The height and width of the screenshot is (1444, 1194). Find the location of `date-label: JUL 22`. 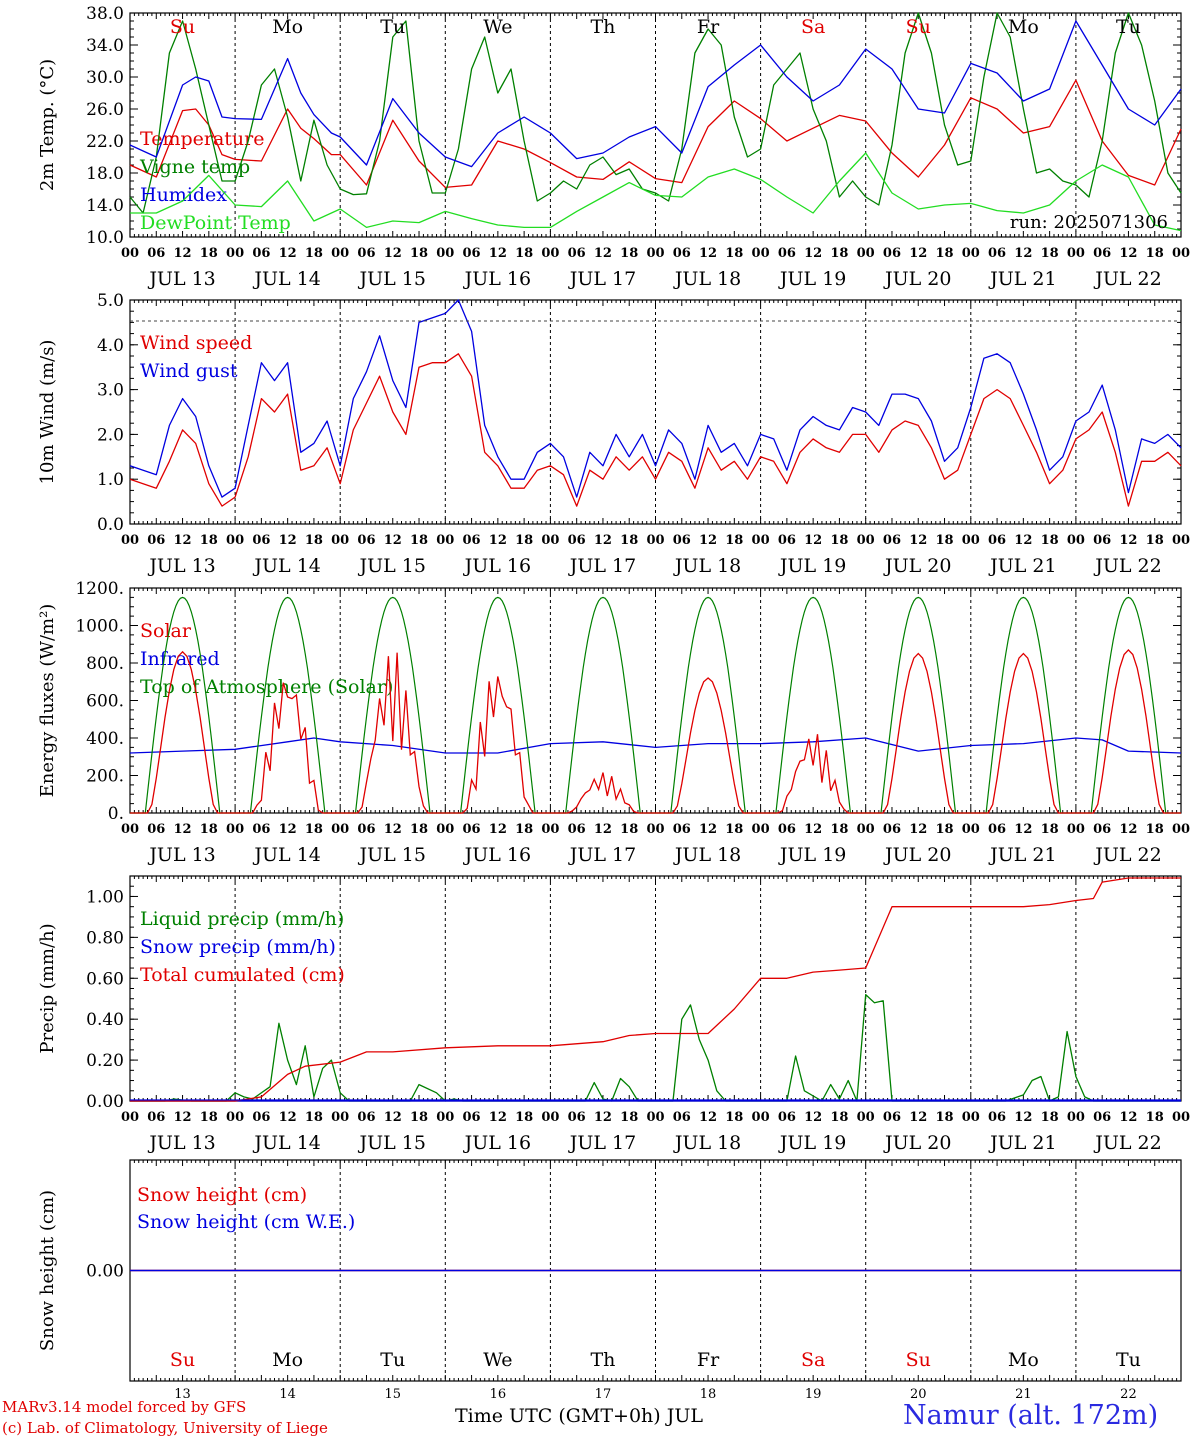

date-label: JUL 22 is located at coordinates (1127, 855).